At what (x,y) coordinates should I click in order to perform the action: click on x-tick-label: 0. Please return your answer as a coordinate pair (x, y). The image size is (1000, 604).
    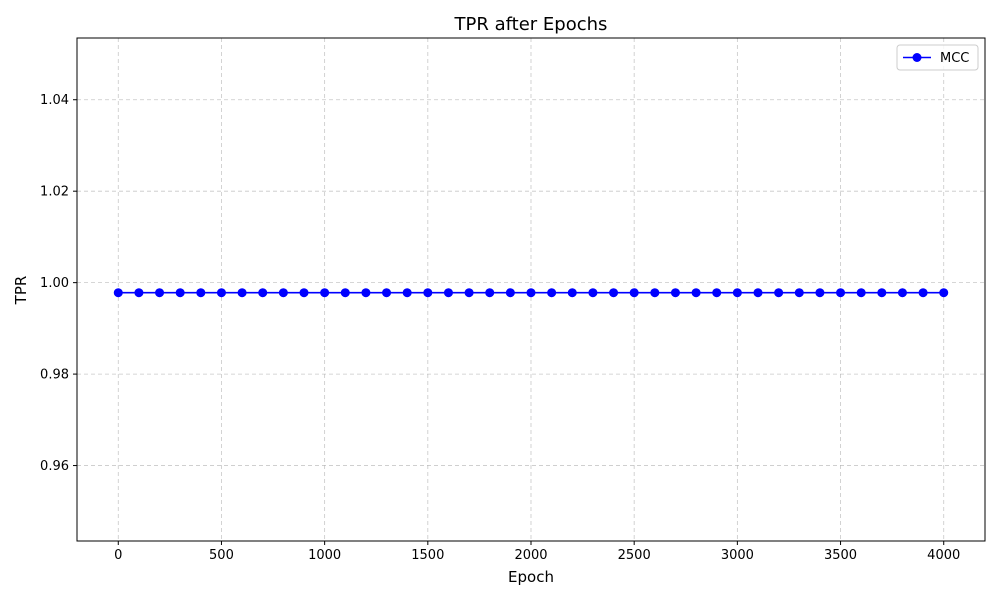
    Looking at the image, I should click on (118, 555).